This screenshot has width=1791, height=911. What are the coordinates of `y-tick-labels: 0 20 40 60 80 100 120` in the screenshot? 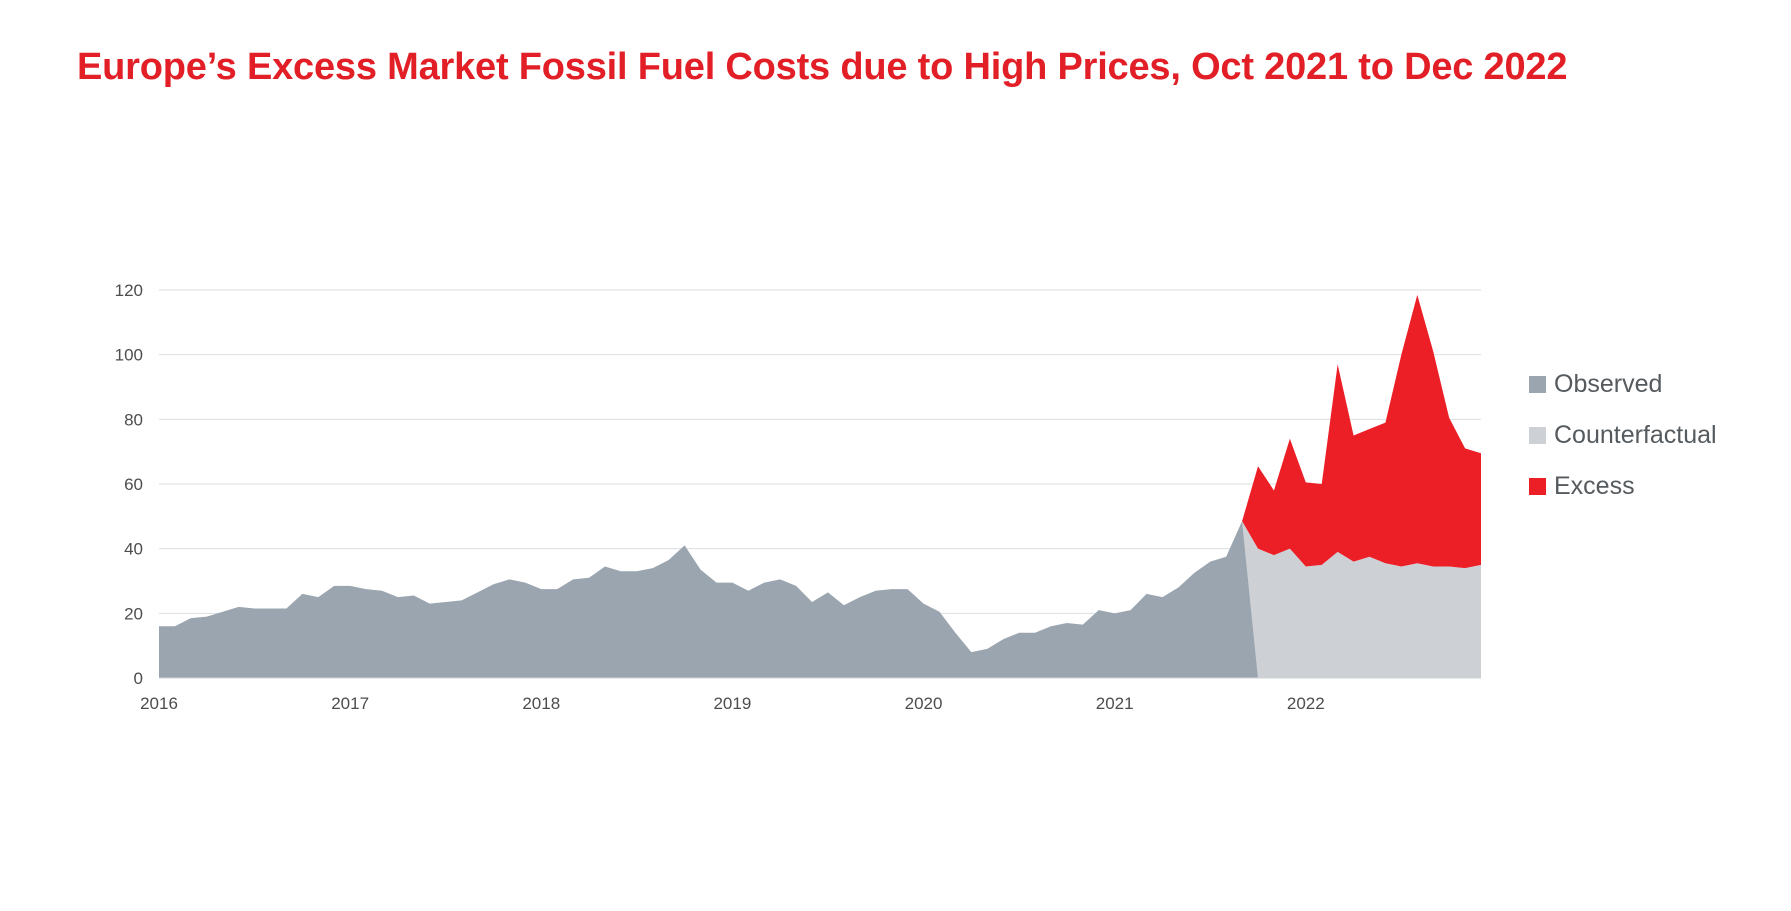 It's located at (129, 484).